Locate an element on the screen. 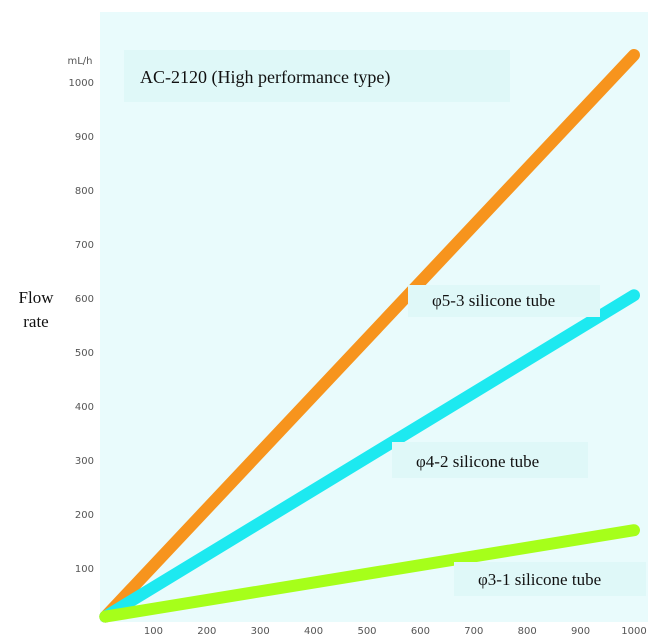  x-tick-label: 200 is located at coordinates (206, 631).